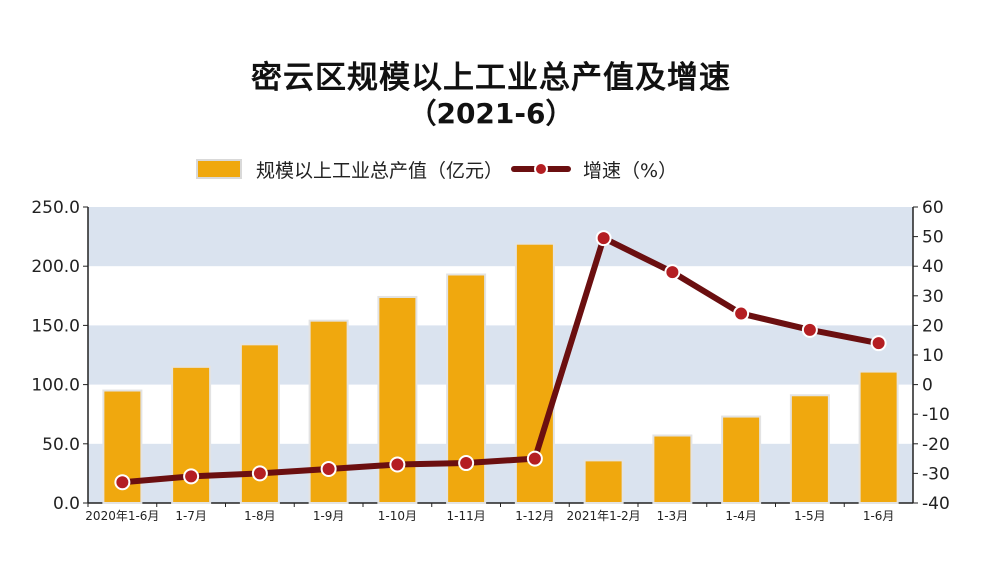 This screenshot has width=982, height=576. What do you see at coordinates (933, 297) in the screenshot?
I see `right-axis-tick-label: 30` at bounding box center [933, 297].